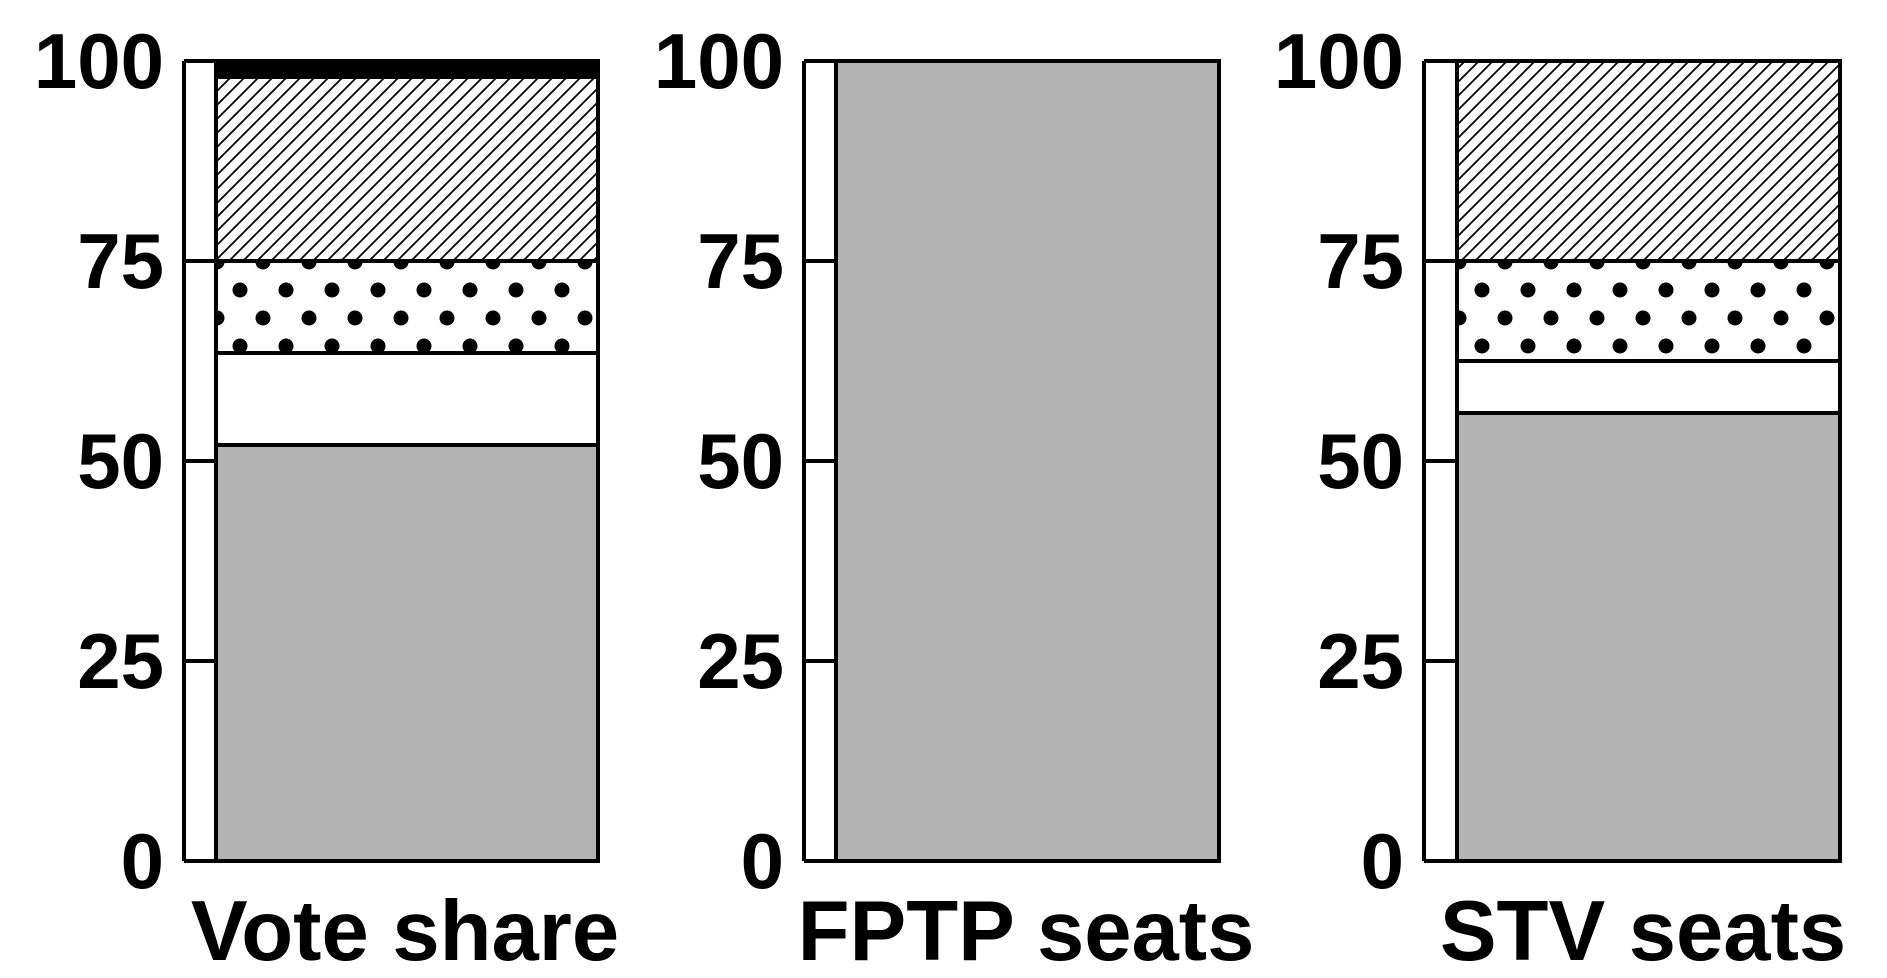 The width and height of the screenshot is (1887, 978). I want to click on category-label: Vote share, so click(405, 928).